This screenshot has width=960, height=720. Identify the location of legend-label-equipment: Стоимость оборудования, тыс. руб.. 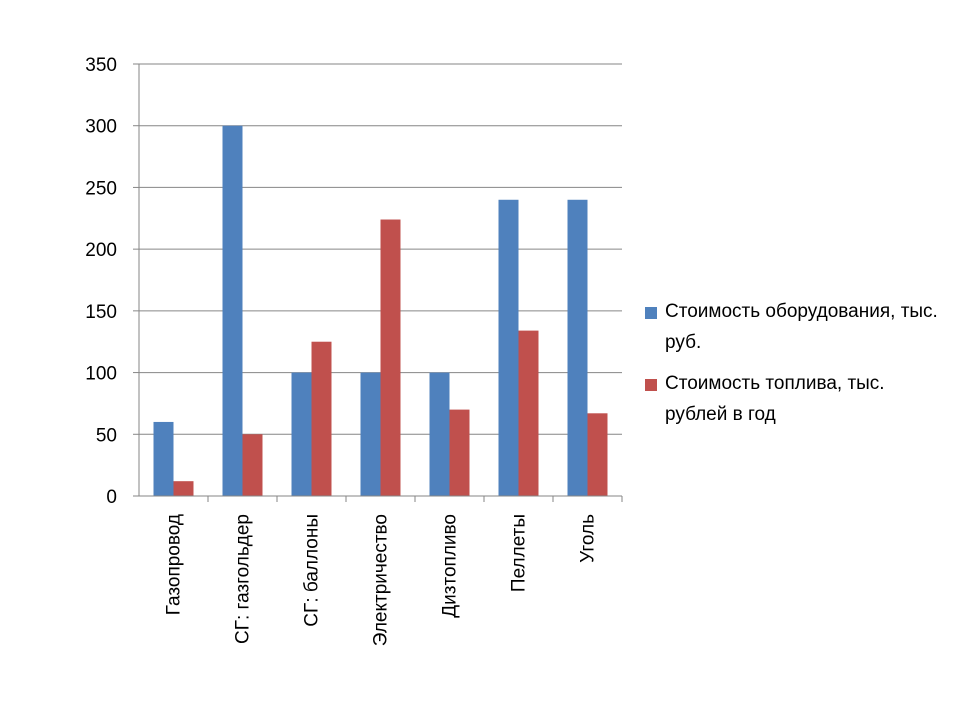
(801, 327).